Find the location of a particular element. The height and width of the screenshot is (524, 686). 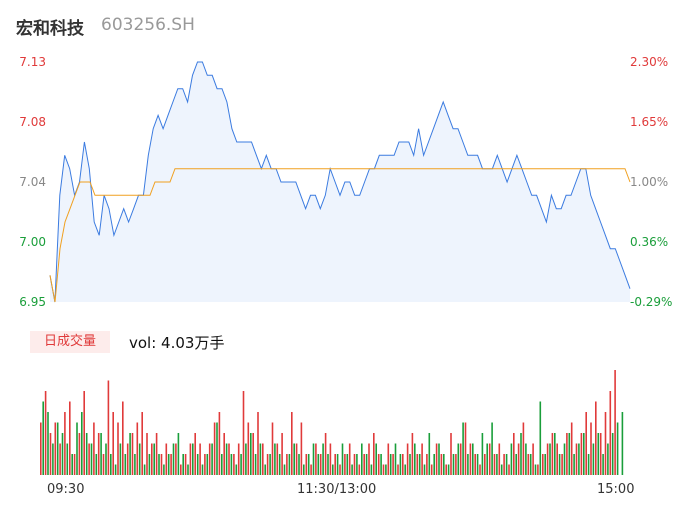

percent-tick-label: 0.36% is located at coordinates (649, 242).